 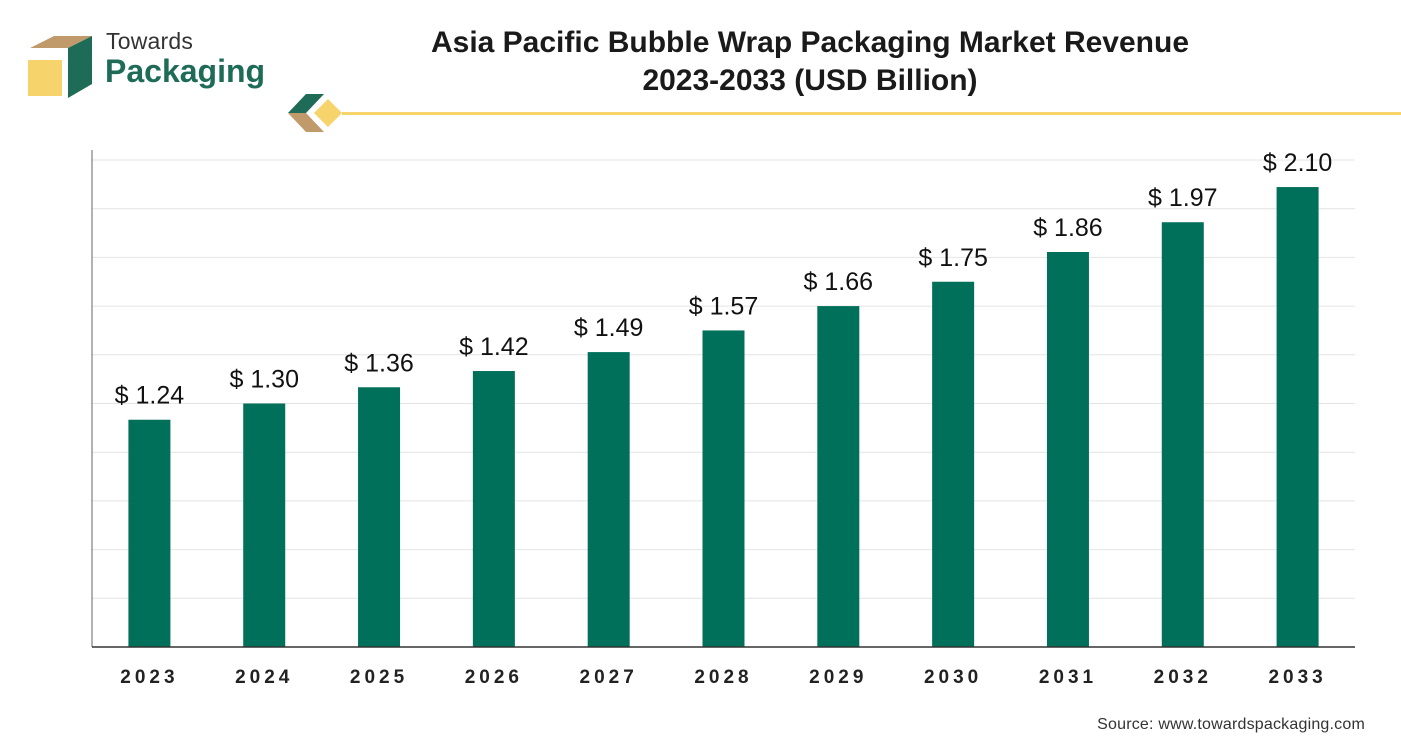 What do you see at coordinates (60, 67) in the screenshot?
I see `box-logo-icon` at bounding box center [60, 67].